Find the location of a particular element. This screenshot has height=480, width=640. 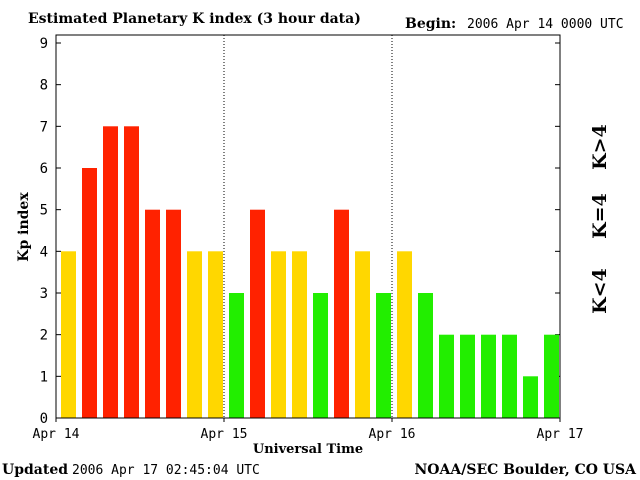

y-tick-label: 9 is located at coordinates (44, 44).